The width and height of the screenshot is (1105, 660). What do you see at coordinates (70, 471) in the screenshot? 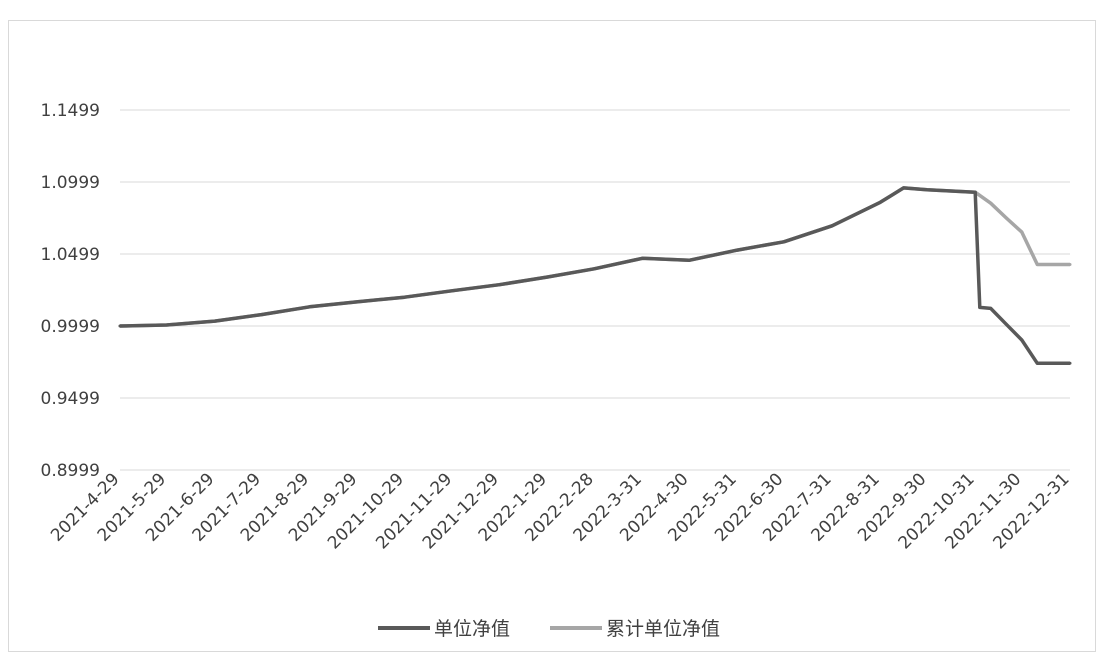
I see `y-tick-label: 0.8999` at bounding box center [70, 471].